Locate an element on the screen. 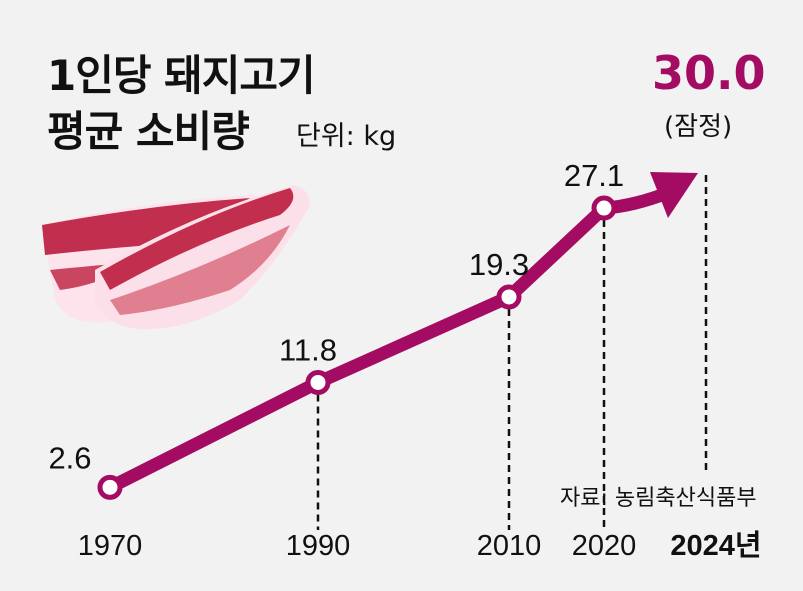 Image resolution: width=803 pixels, height=591 pixels. x-tick-label: 2020 is located at coordinates (604, 546).